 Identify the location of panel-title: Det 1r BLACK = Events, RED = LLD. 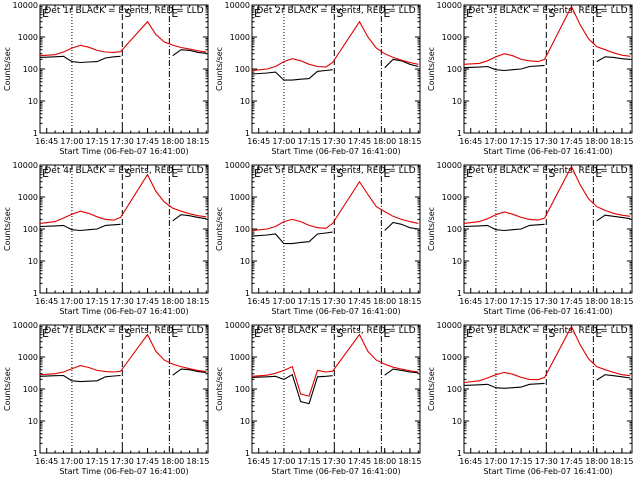
(123, 11).